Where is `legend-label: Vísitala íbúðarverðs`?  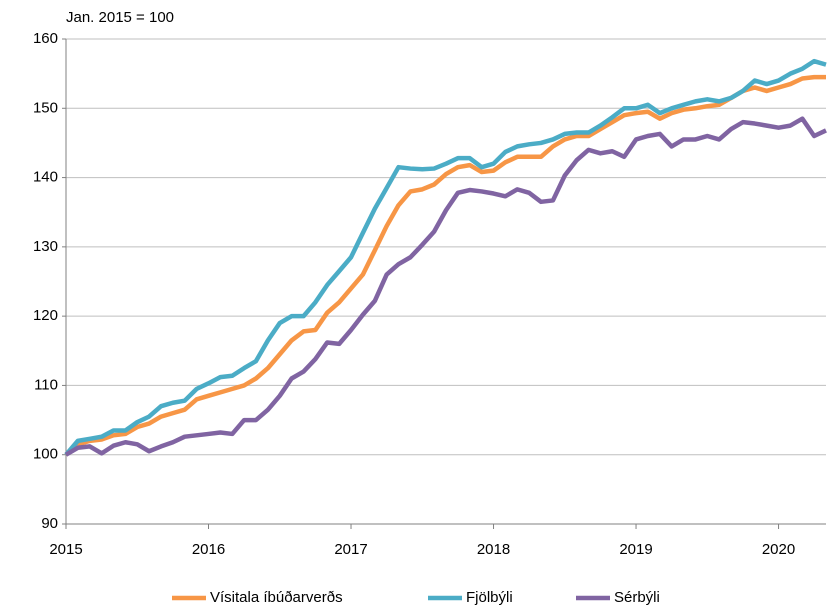 legend-label: Vísitala íbúðarverðs is located at coordinates (276, 597).